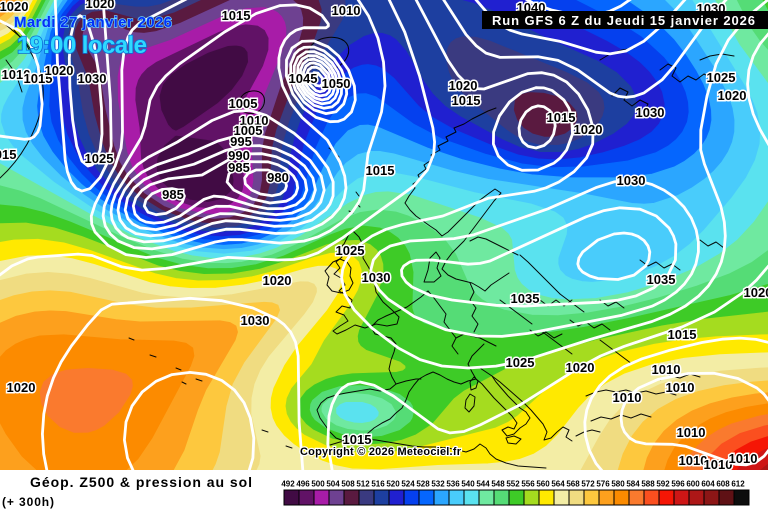 This screenshot has height=512, width=768. What do you see at coordinates (453, 484) in the screenshot?
I see `svg-text: 536` at bounding box center [453, 484].